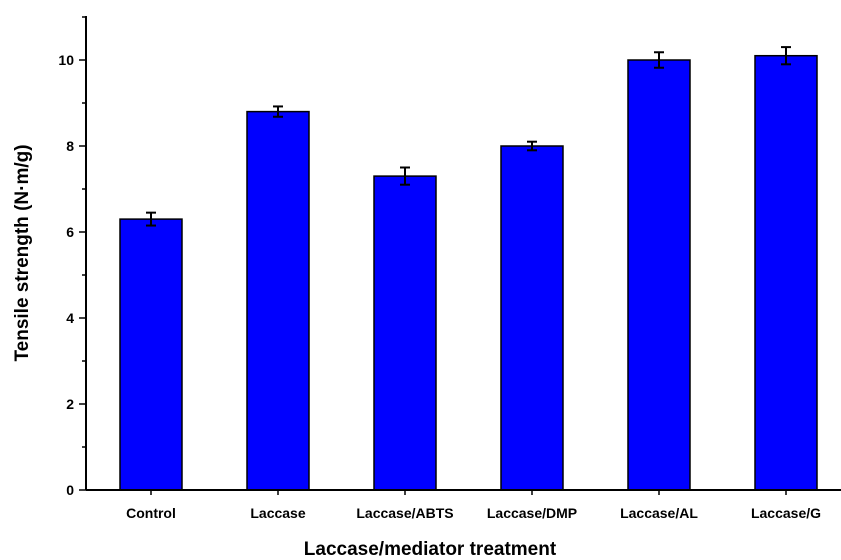  What do you see at coordinates (22, 252) in the screenshot?
I see `y-axis-title: Tensile strength (N·m/g)` at bounding box center [22, 252].